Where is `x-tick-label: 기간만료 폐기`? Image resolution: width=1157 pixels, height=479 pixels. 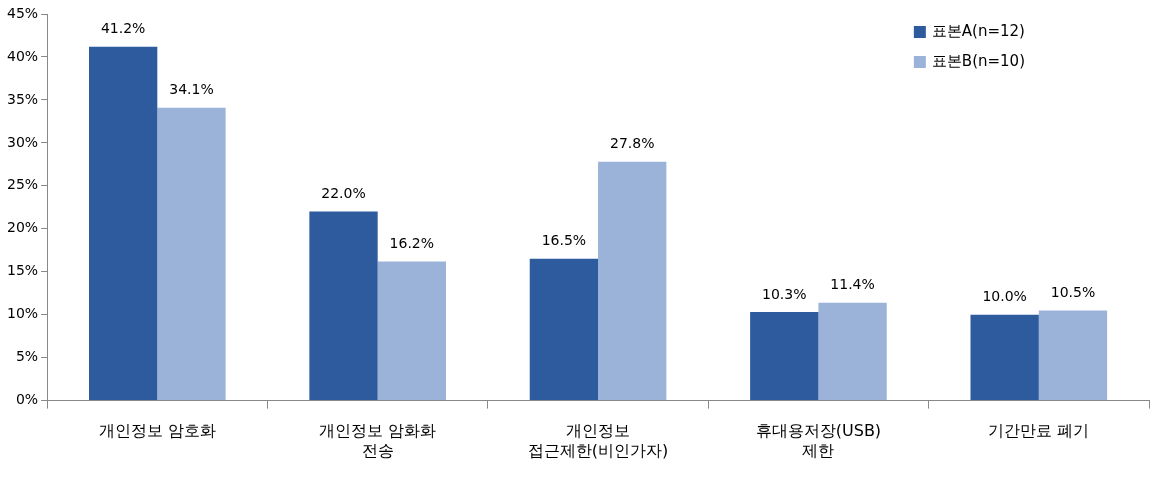 x-tick-label: 기간만료 폐기 is located at coordinates (1039, 431).